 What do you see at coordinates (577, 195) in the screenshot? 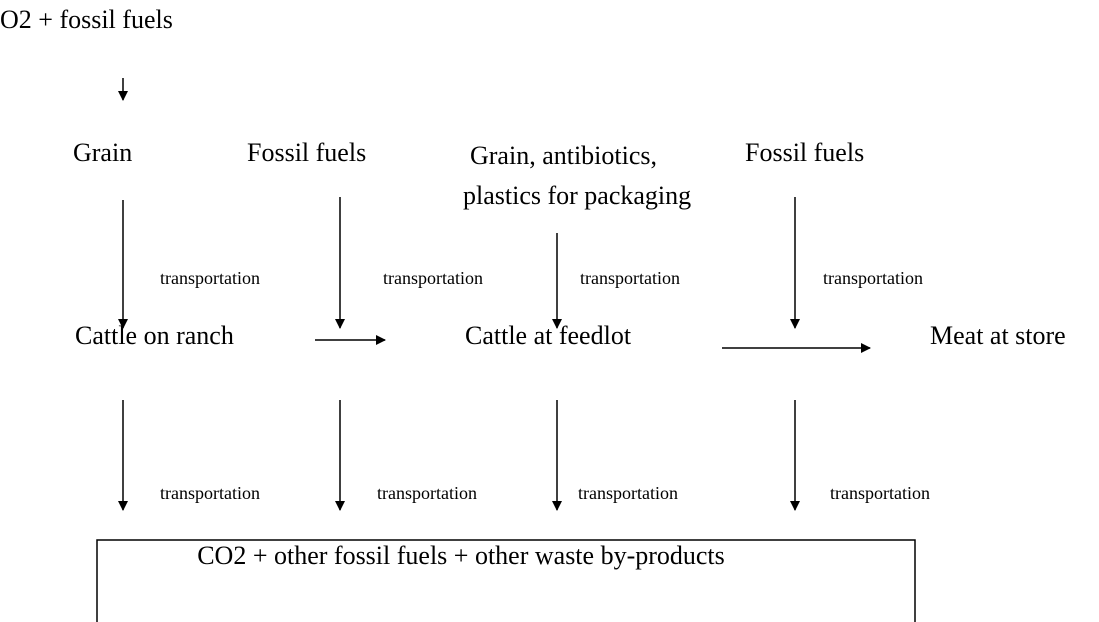
I see `node-label: plastics for packaging` at bounding box center [577, 195].